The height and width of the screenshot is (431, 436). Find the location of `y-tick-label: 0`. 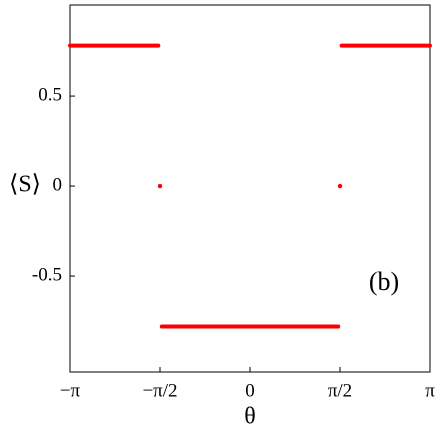

y-tick-label: 0 is located at coordinates (58, 184).